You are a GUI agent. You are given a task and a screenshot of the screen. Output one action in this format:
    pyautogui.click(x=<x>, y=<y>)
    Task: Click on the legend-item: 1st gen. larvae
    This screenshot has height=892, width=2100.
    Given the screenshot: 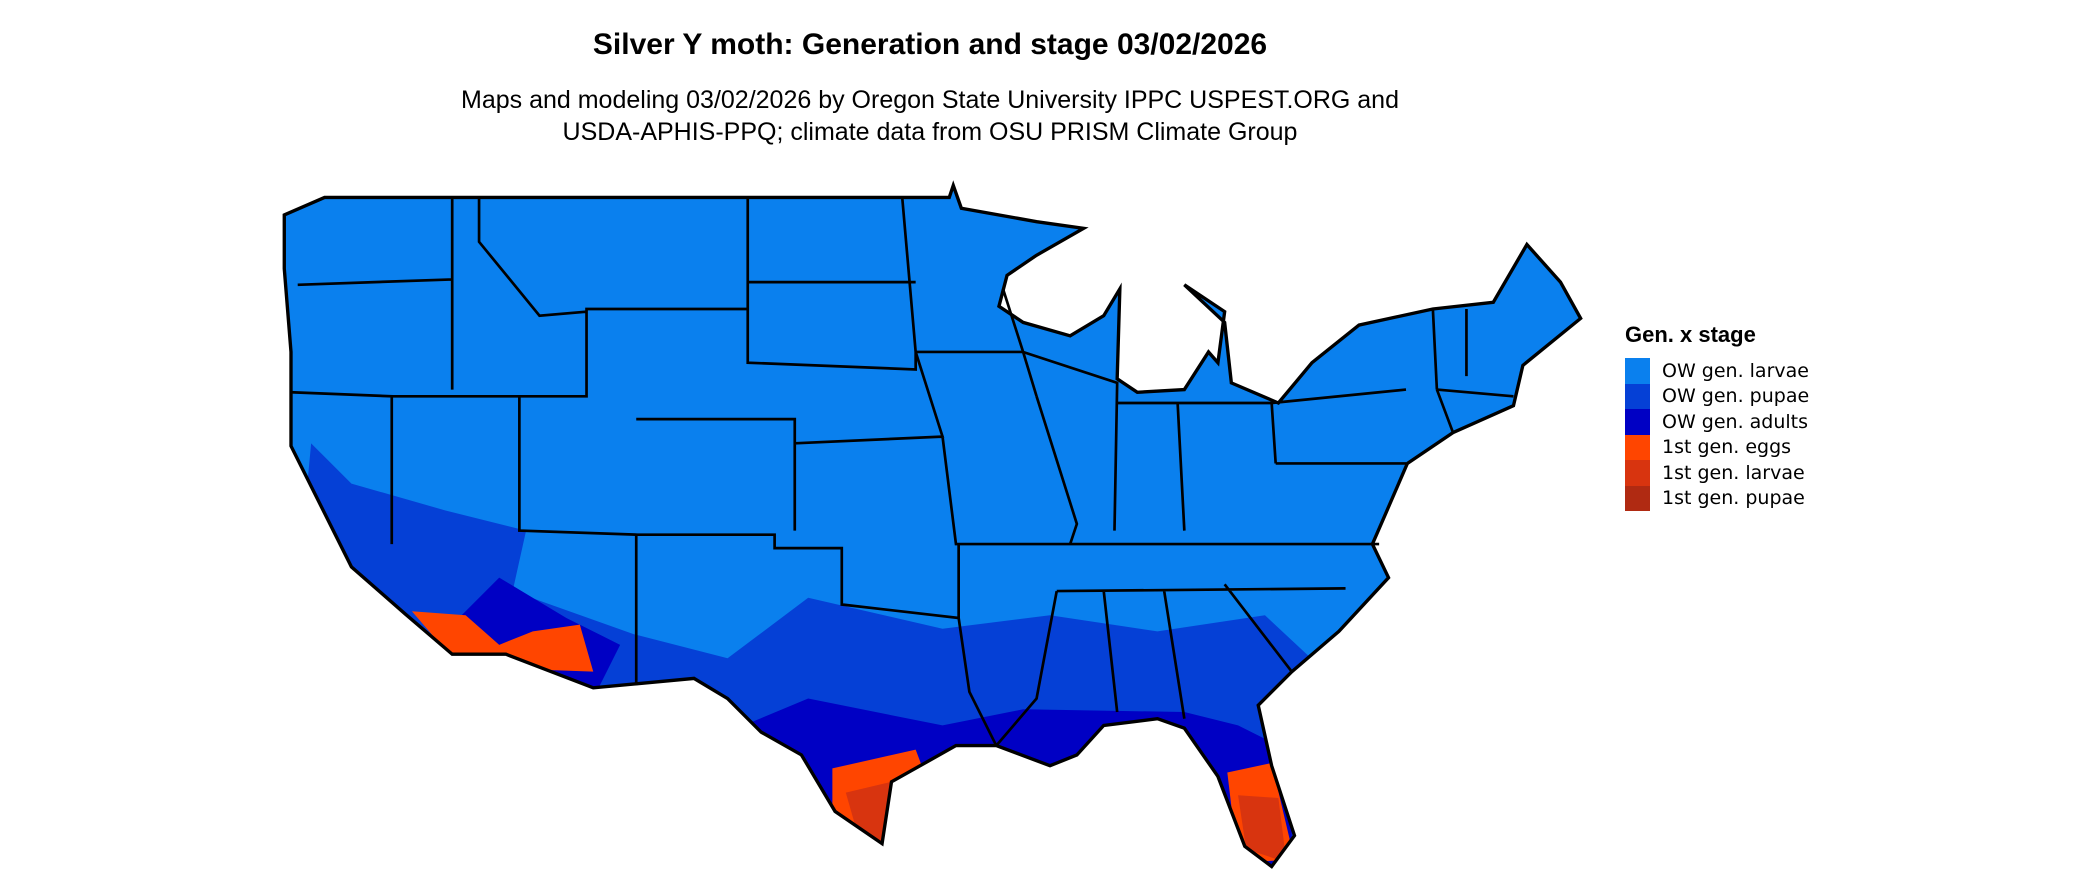 What is the action you would take?
    pyautogui.click(x=1717, y=473)
    